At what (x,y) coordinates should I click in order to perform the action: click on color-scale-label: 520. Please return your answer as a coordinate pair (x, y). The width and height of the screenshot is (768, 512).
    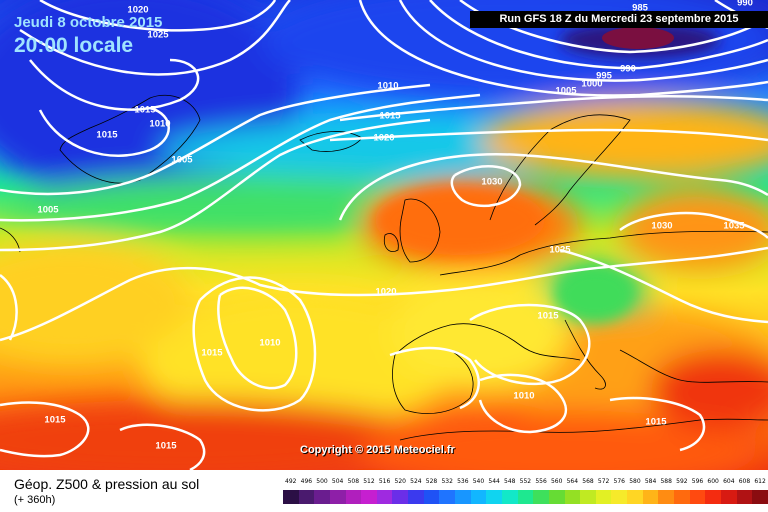
    Looking at the image, I should click on (400, 481).